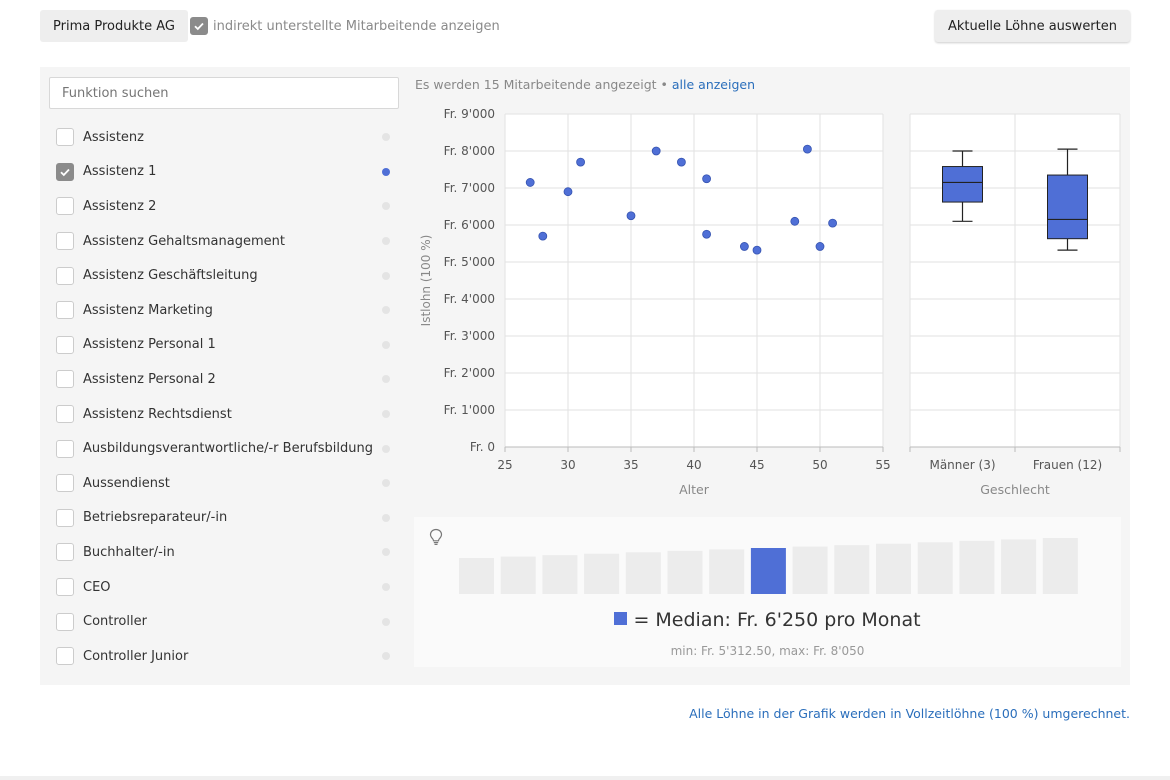  Describe the element at coordinates (1032, 26) in the screenshot. I see `evaluate-wages-button: Aktuelle Löhne auswerten` at that location.